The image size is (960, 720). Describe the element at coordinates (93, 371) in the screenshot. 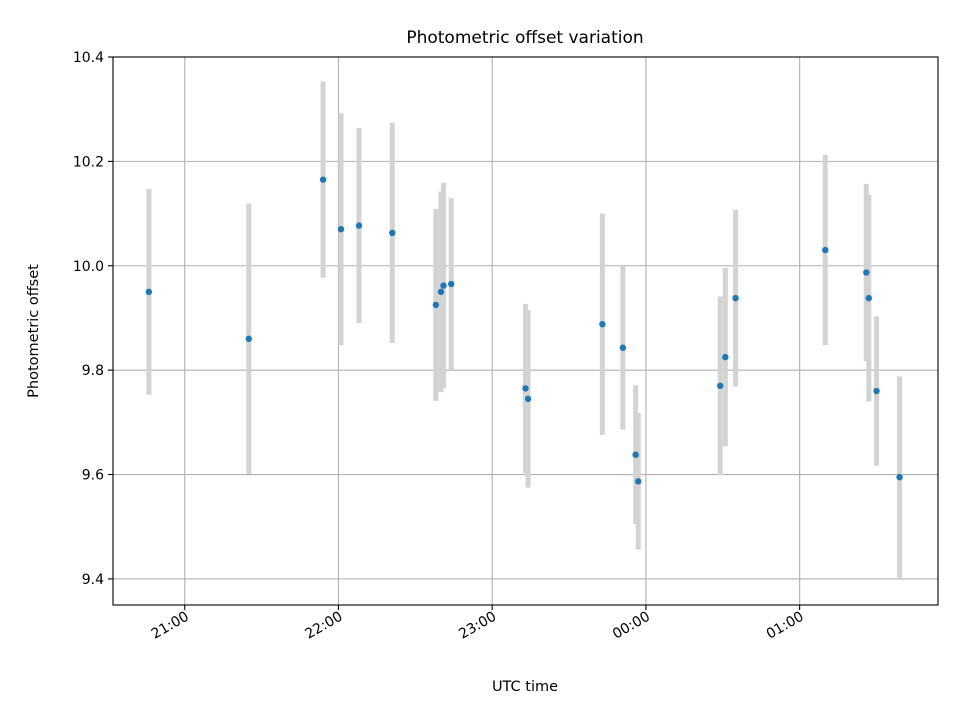

I see `y-tick-label: 9.8` at that location.